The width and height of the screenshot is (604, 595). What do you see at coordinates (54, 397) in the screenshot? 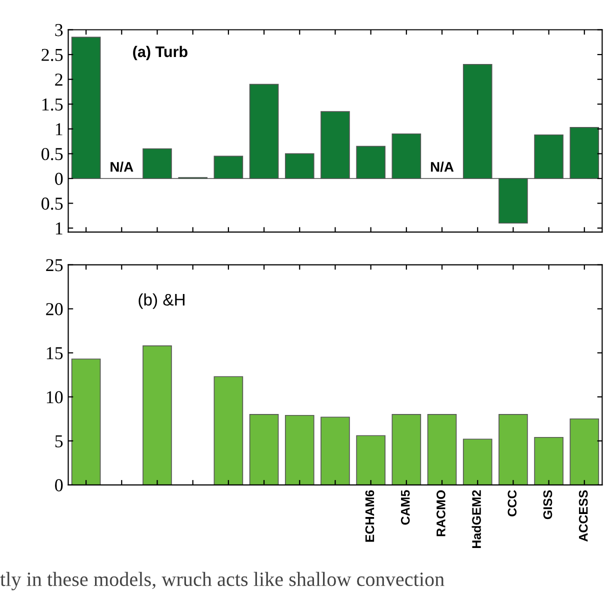
I see `y-tick-label: 10` at bounding box center [54, 397].